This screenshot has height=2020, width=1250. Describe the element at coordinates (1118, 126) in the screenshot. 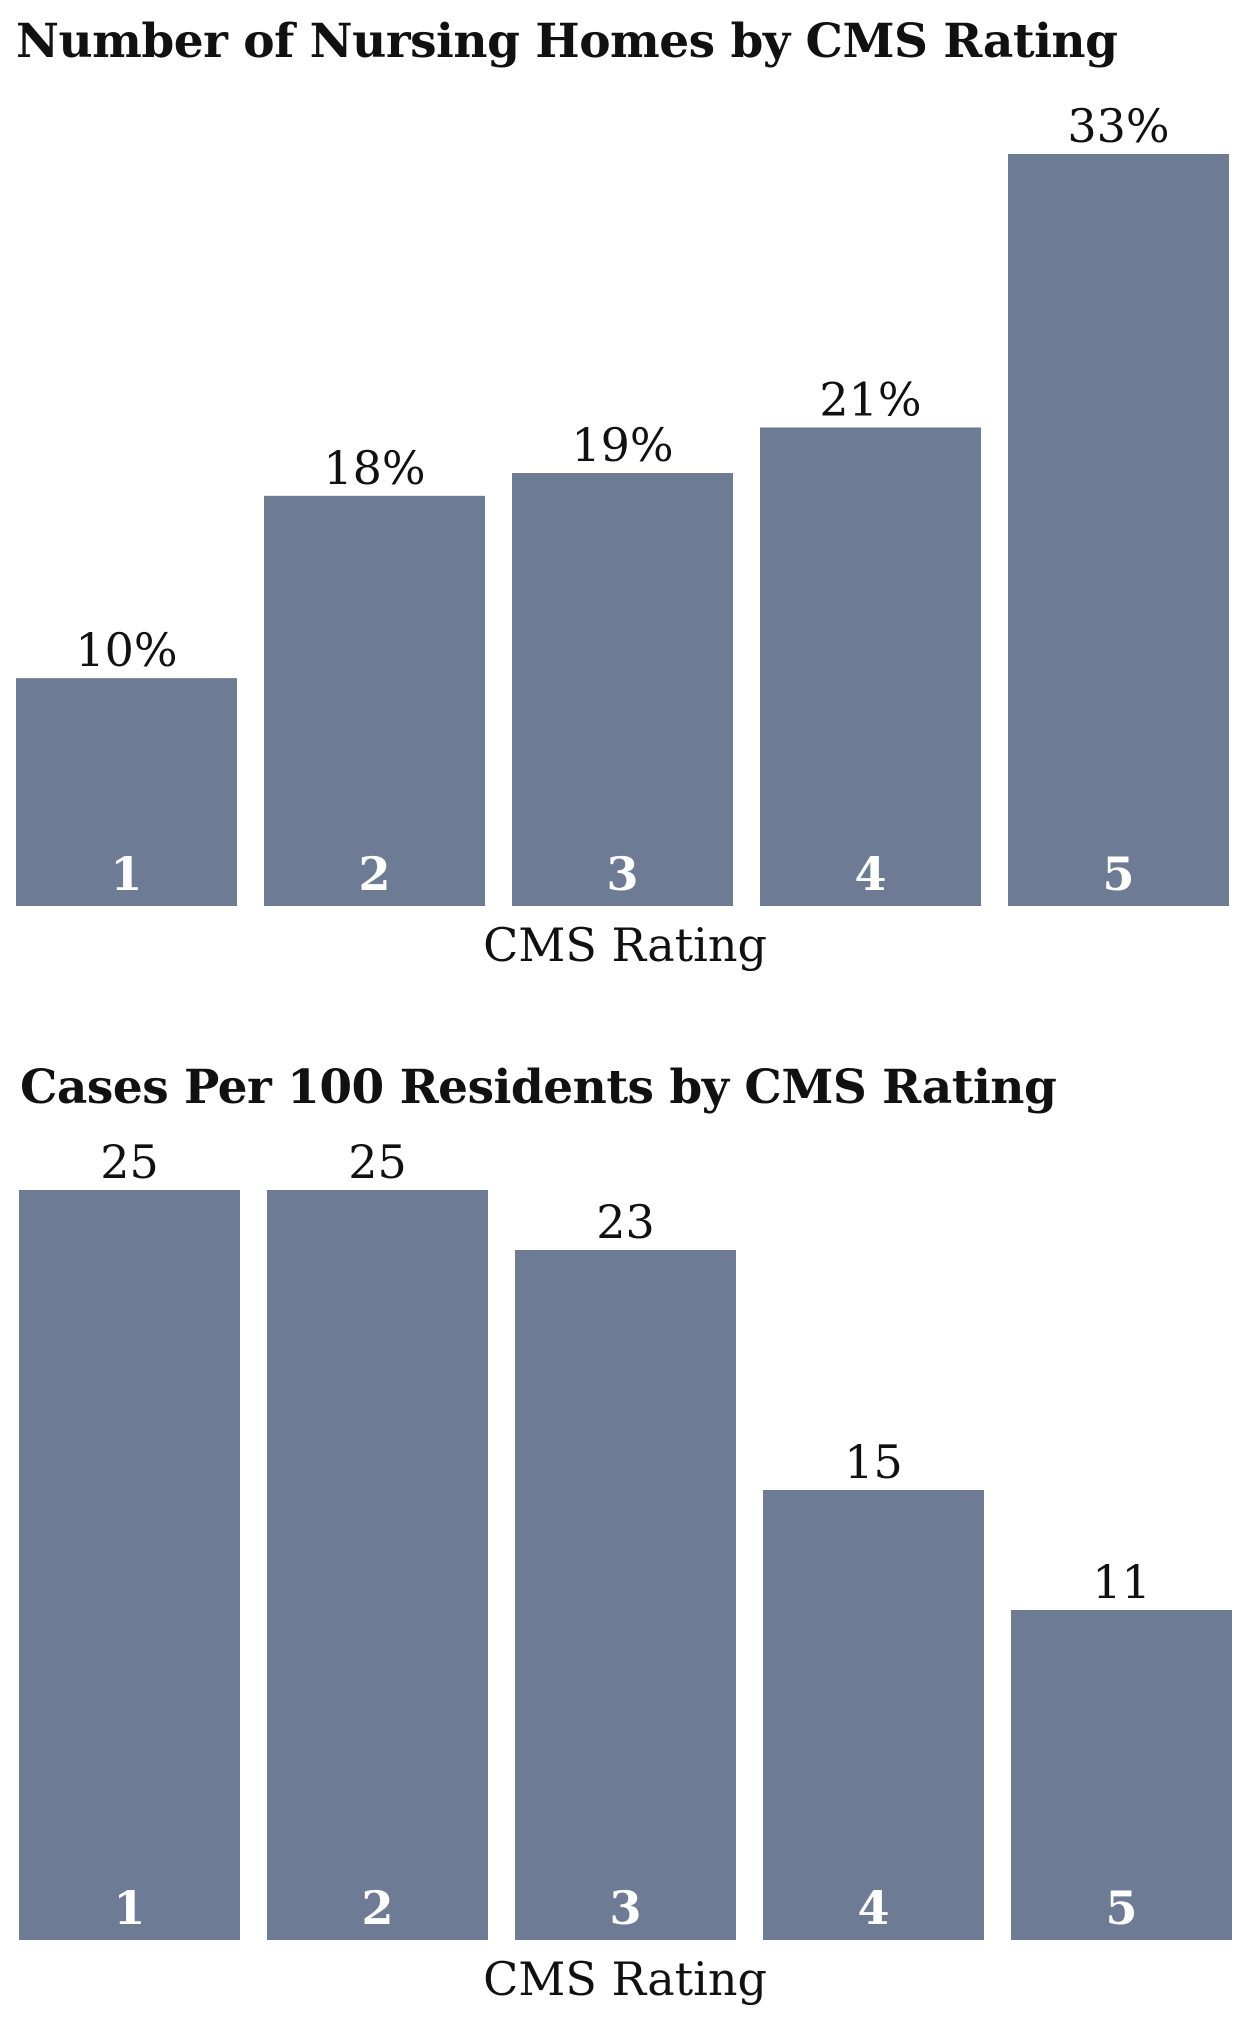

I see `value-label: 33%` at that location.